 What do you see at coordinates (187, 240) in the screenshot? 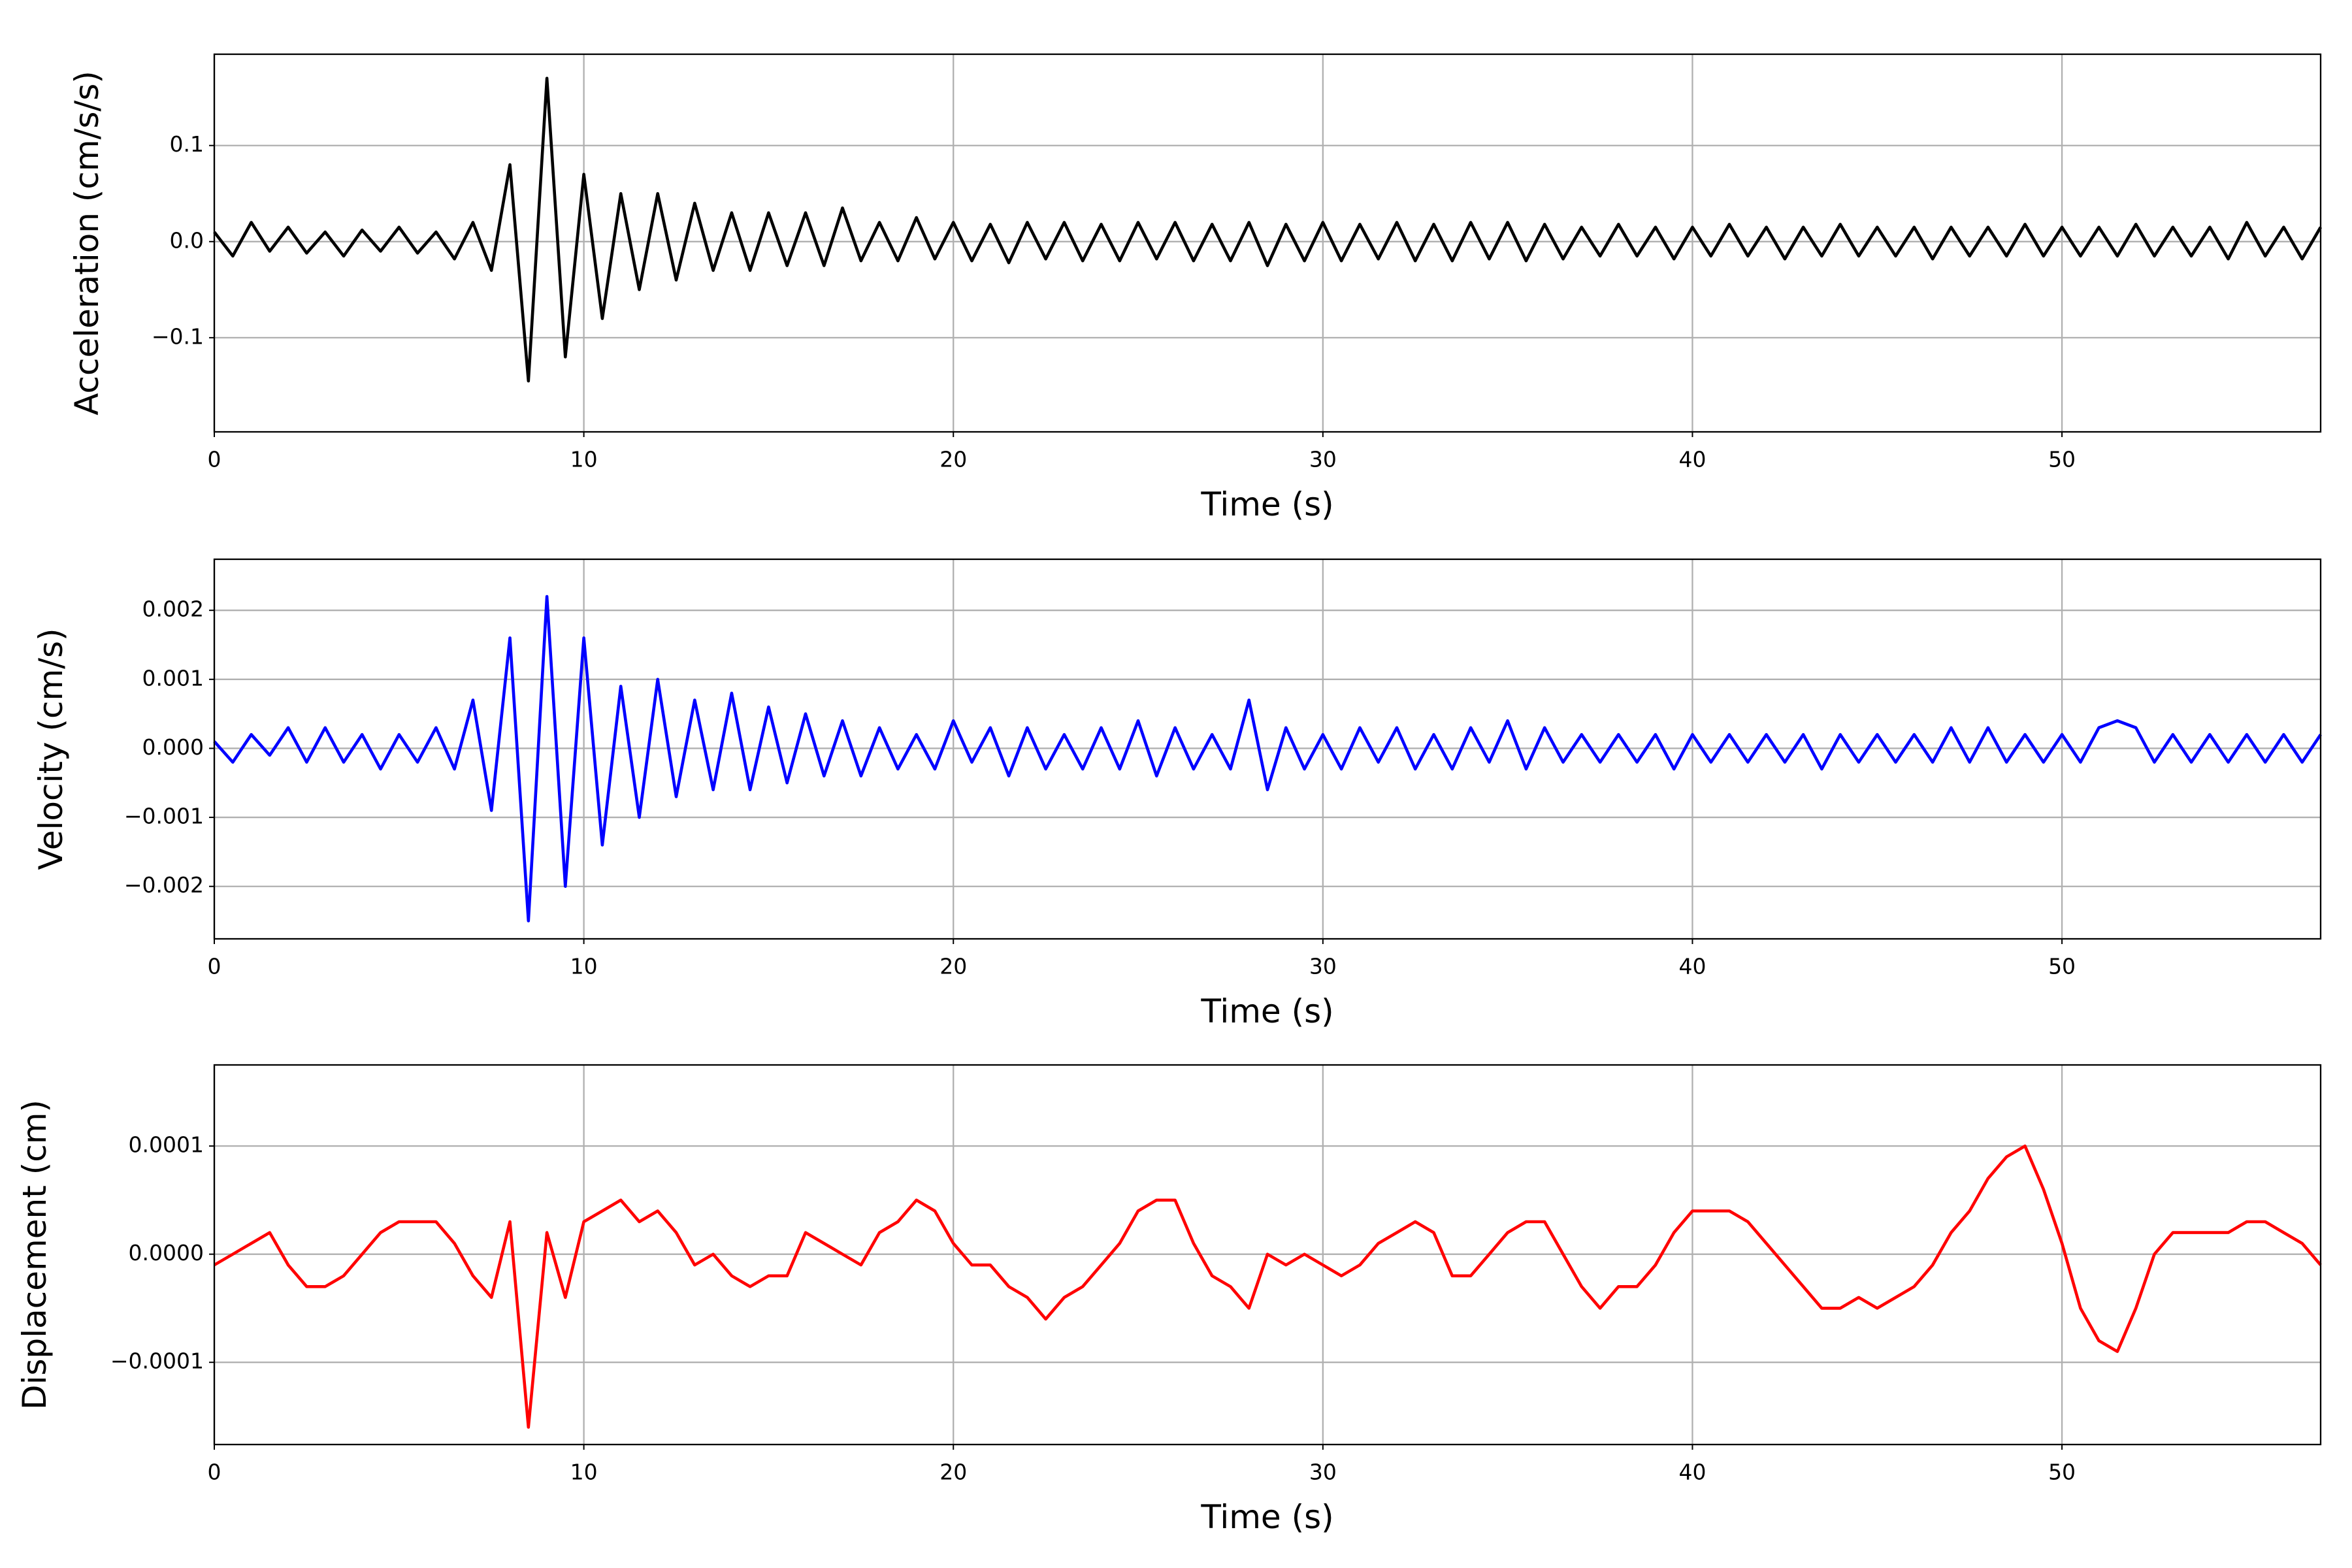
I see `y-tick-label: 0.0` at bounding box center [187, 240].